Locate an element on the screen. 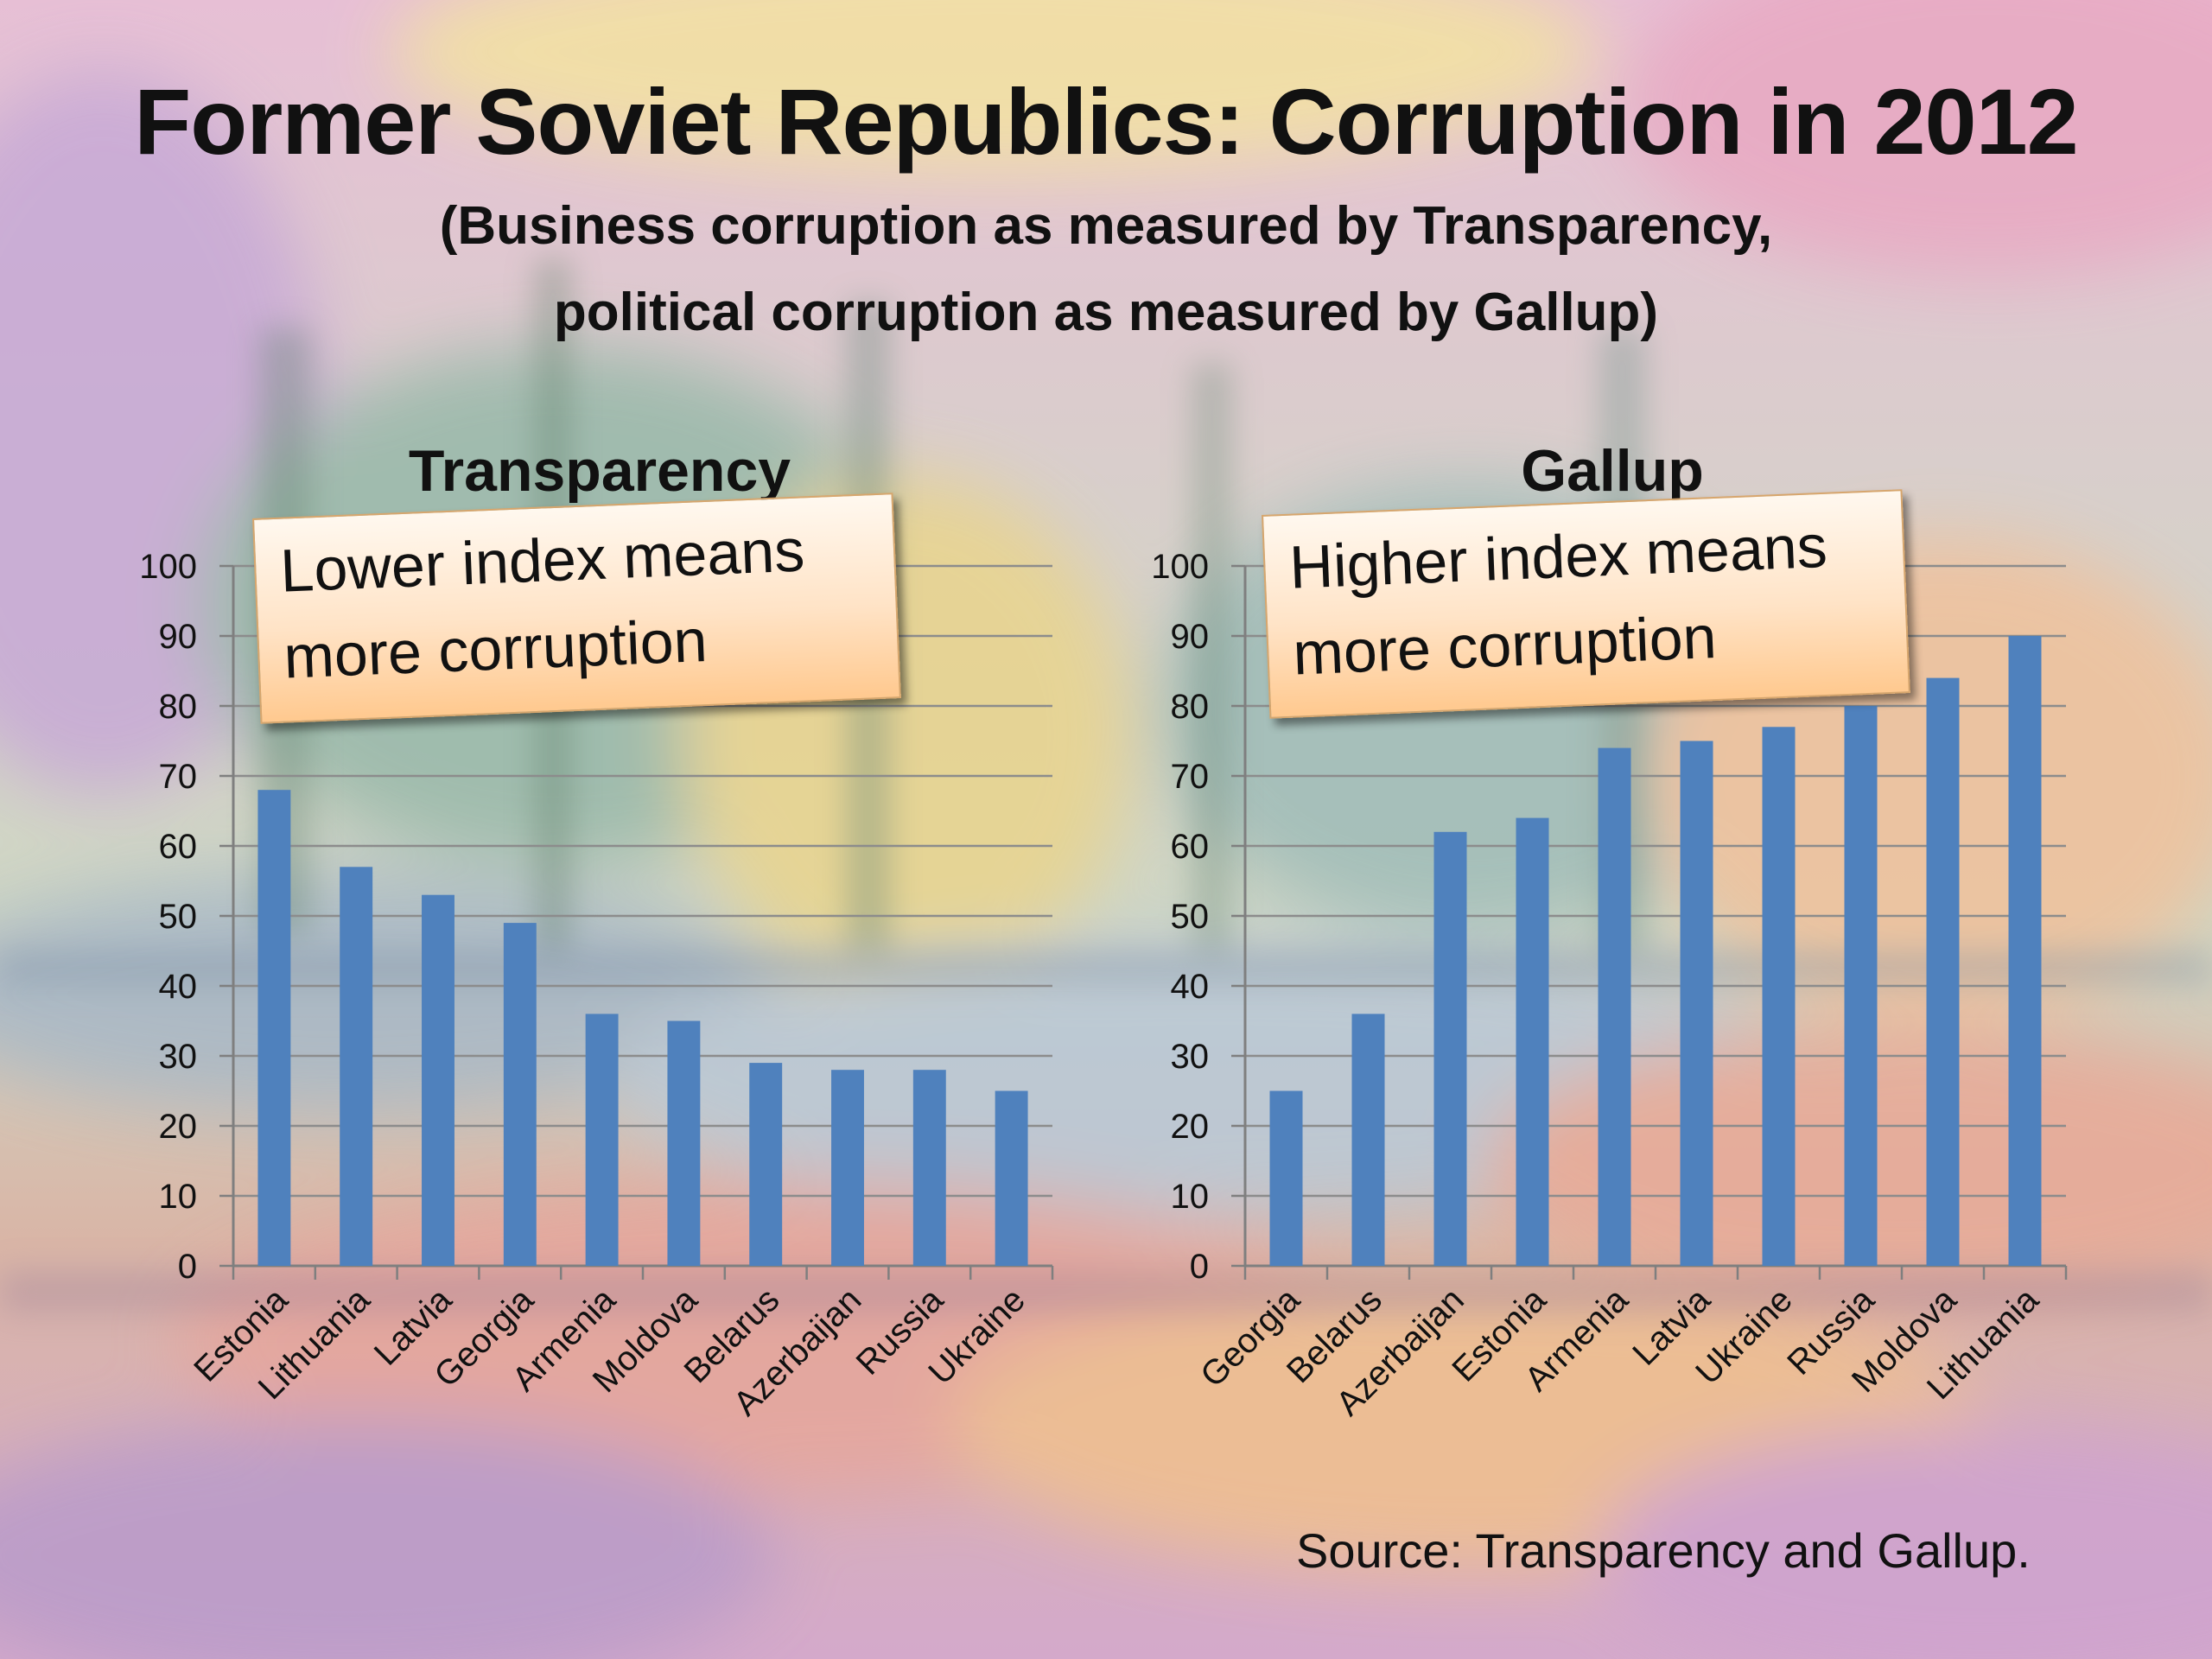 The height and width of the screenshot is (1659, 2212). transparency-y-tick-label: 40 is located at coordinates (178, 987).